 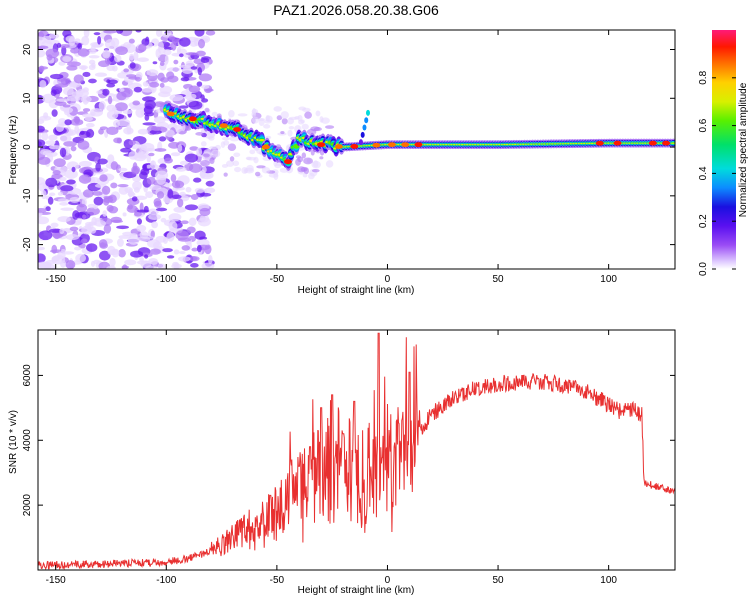 I want to click on snr-y-tick-label: 6000, so click(x=27, y=375).